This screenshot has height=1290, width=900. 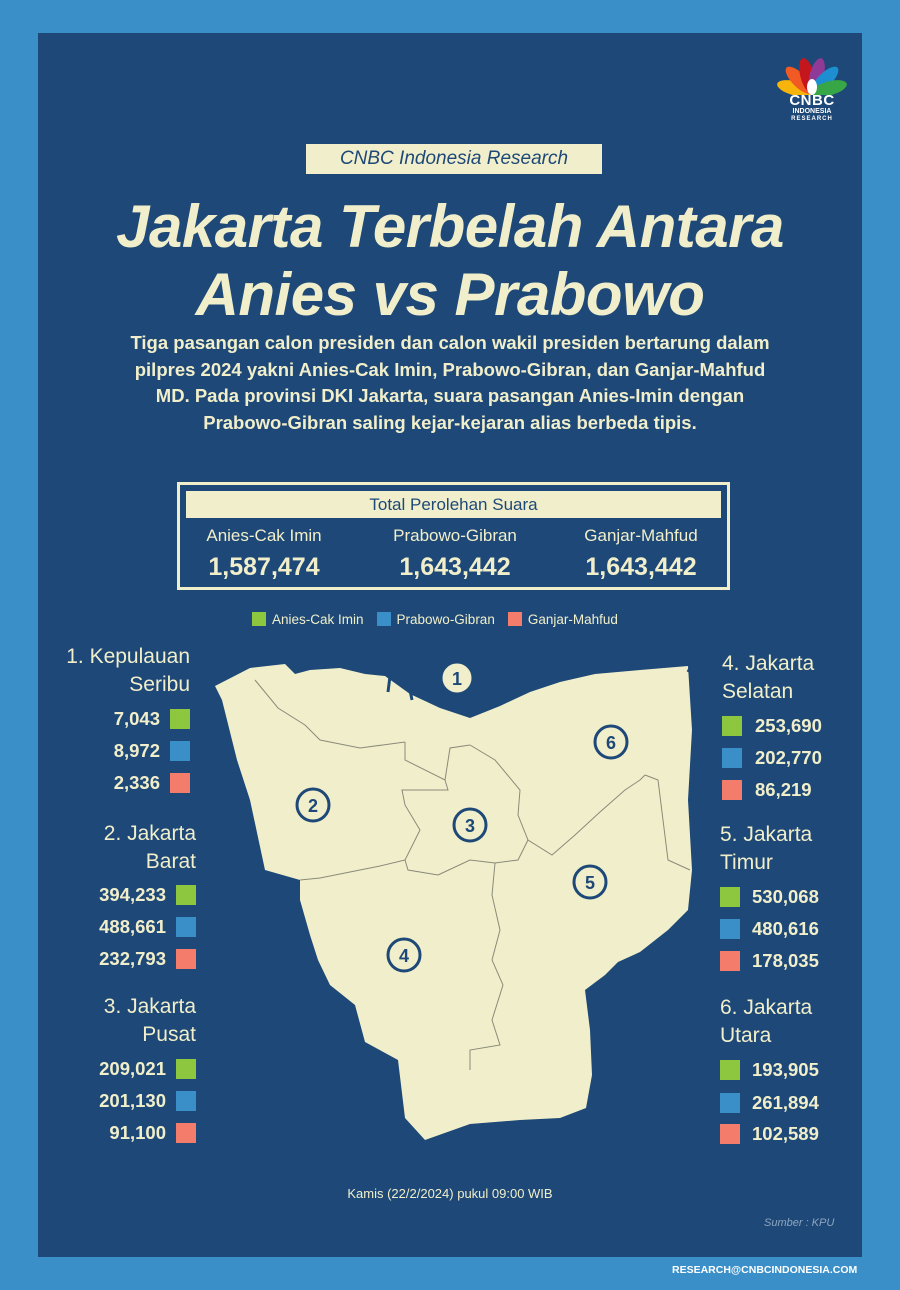 What do you see at coordinates (118, 1021) in the screenshot?
I see `region-jakarta-pusat: 3. Jakarta Pusat` at bounding box center [118, 1021].